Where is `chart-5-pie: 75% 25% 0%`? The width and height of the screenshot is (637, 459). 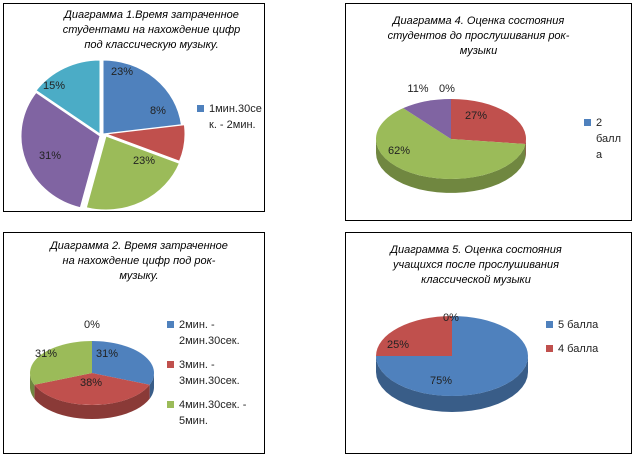
chart-5-pie: 75% 25% 0% is located at coordinates (452, 362).